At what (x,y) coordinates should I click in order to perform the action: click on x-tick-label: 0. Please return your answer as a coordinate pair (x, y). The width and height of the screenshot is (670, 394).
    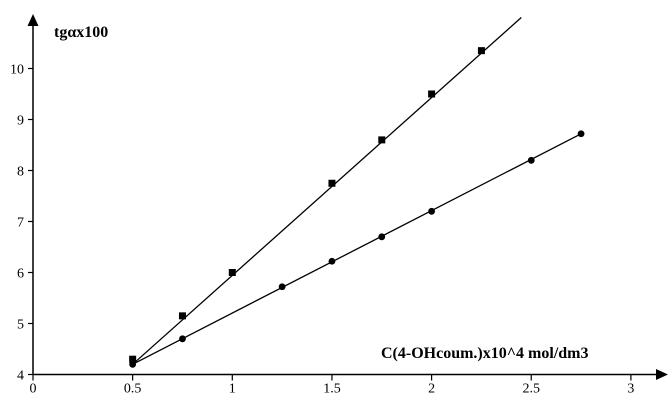
    Looking at the image, I should click on (33, 388).